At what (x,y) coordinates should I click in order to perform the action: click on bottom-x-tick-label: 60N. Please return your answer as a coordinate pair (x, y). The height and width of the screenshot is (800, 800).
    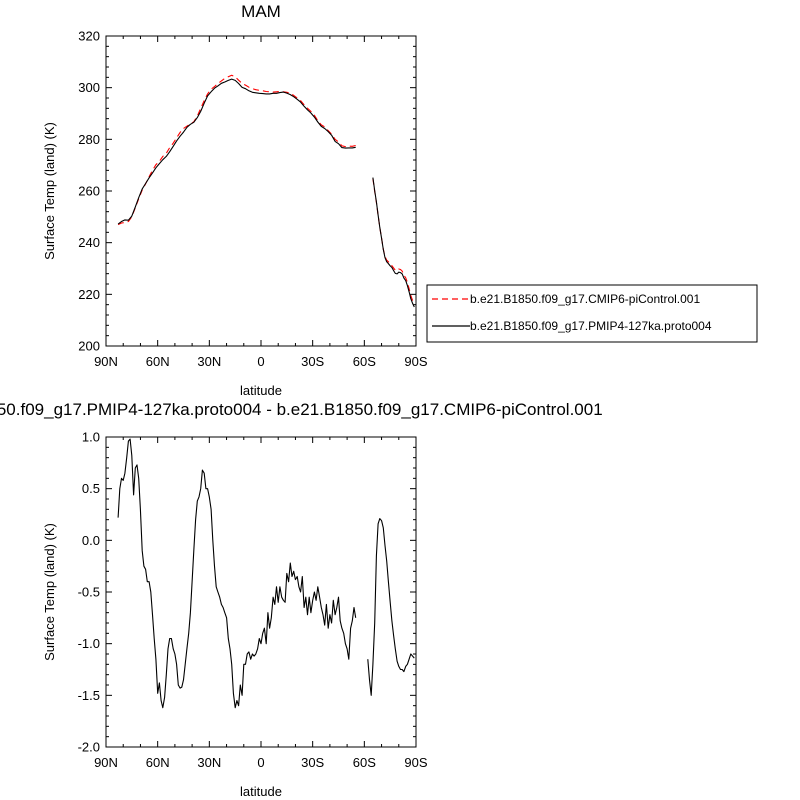
    Looking at the image, I should click on (158, 762).